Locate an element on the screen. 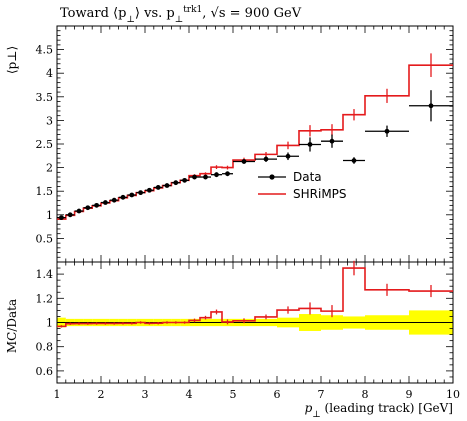  ratio-histogram is located at coordinates (255, 297).